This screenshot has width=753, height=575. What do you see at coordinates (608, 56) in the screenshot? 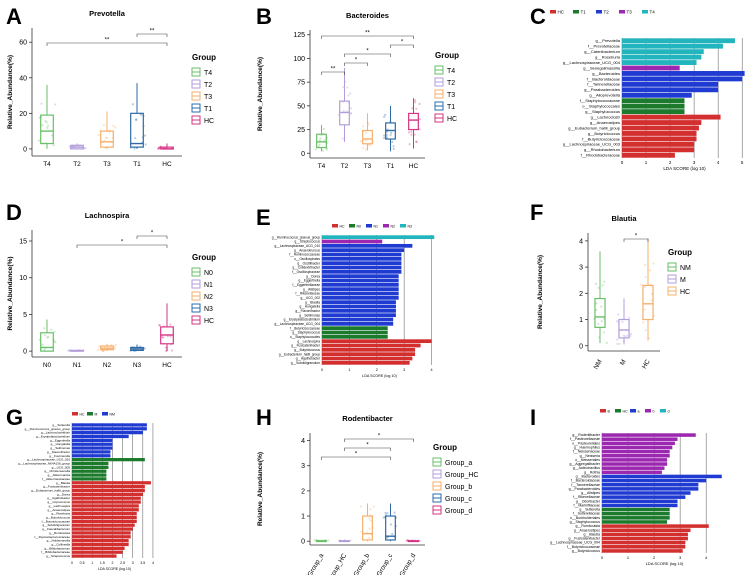
I see `lda-bar-label: g__Roseburia` at bounding box center [608, 56].